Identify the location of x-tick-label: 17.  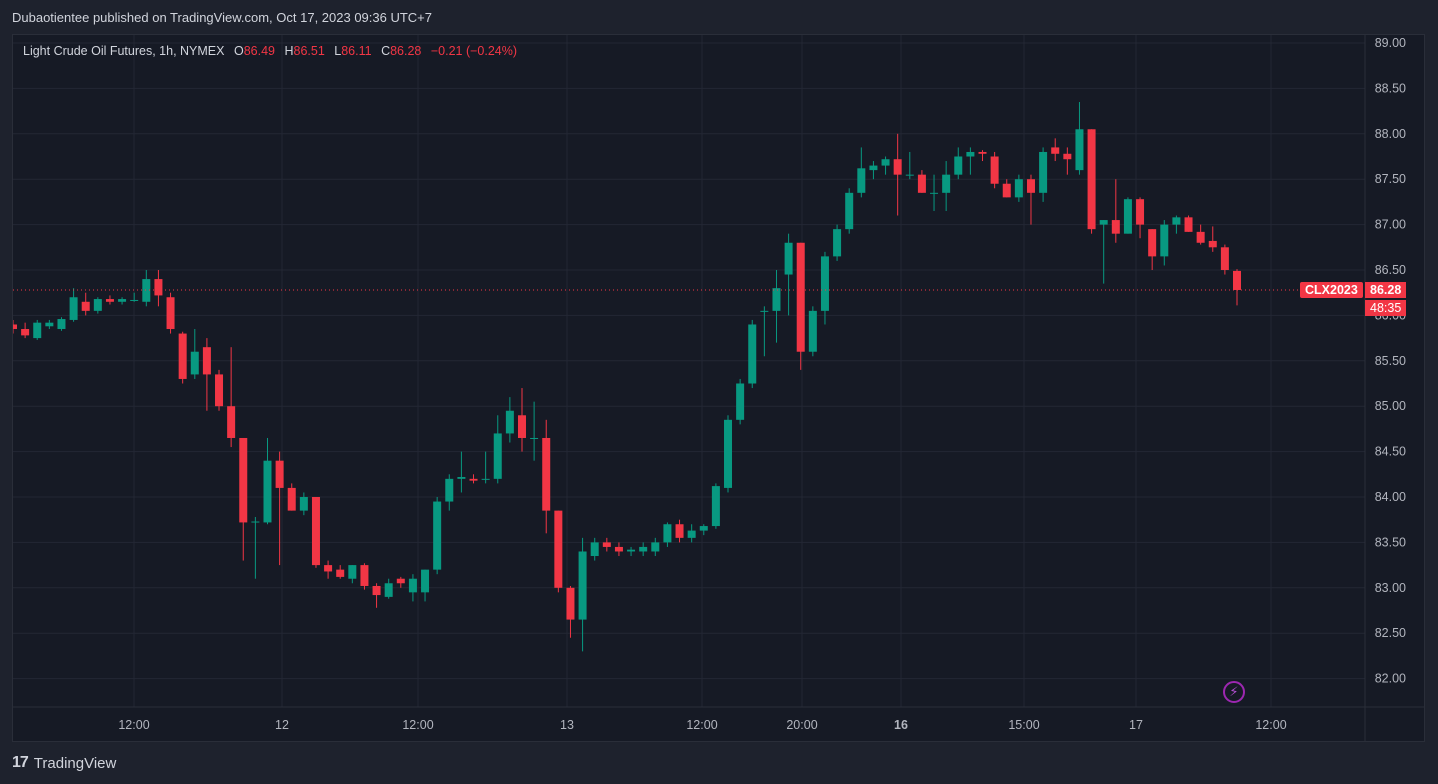
(1136, 725).